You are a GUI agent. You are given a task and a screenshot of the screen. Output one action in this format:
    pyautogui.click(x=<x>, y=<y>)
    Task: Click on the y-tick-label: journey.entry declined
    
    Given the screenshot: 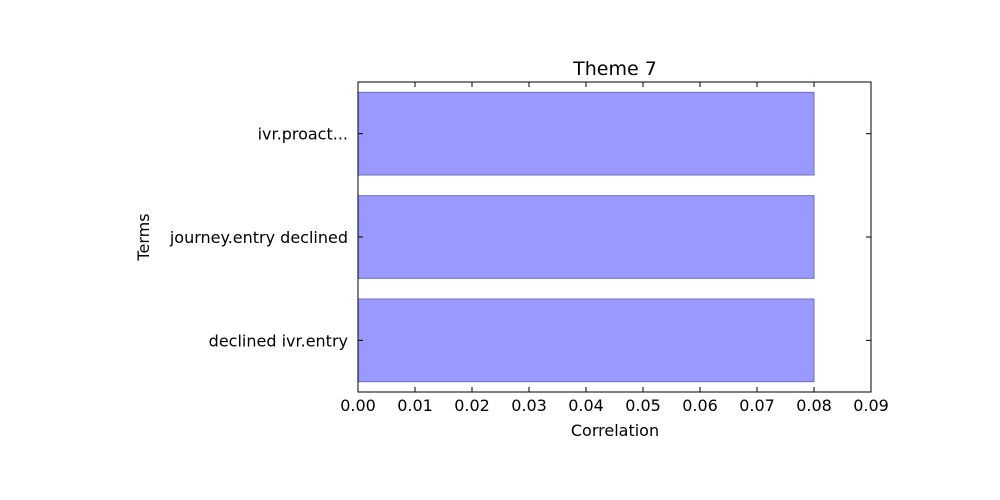 What is the action you would take?
    pyautogui.click(x=258, y=237)
    